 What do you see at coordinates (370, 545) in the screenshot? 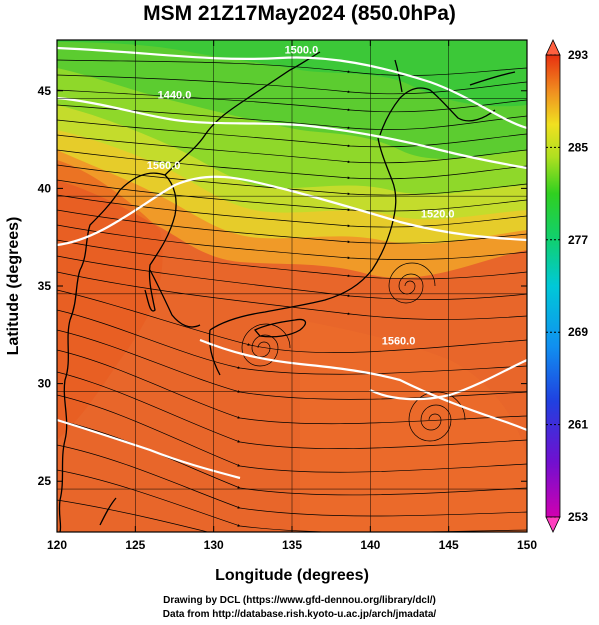
I see `x-tick-label: 140` at bounding box center [370, 545].